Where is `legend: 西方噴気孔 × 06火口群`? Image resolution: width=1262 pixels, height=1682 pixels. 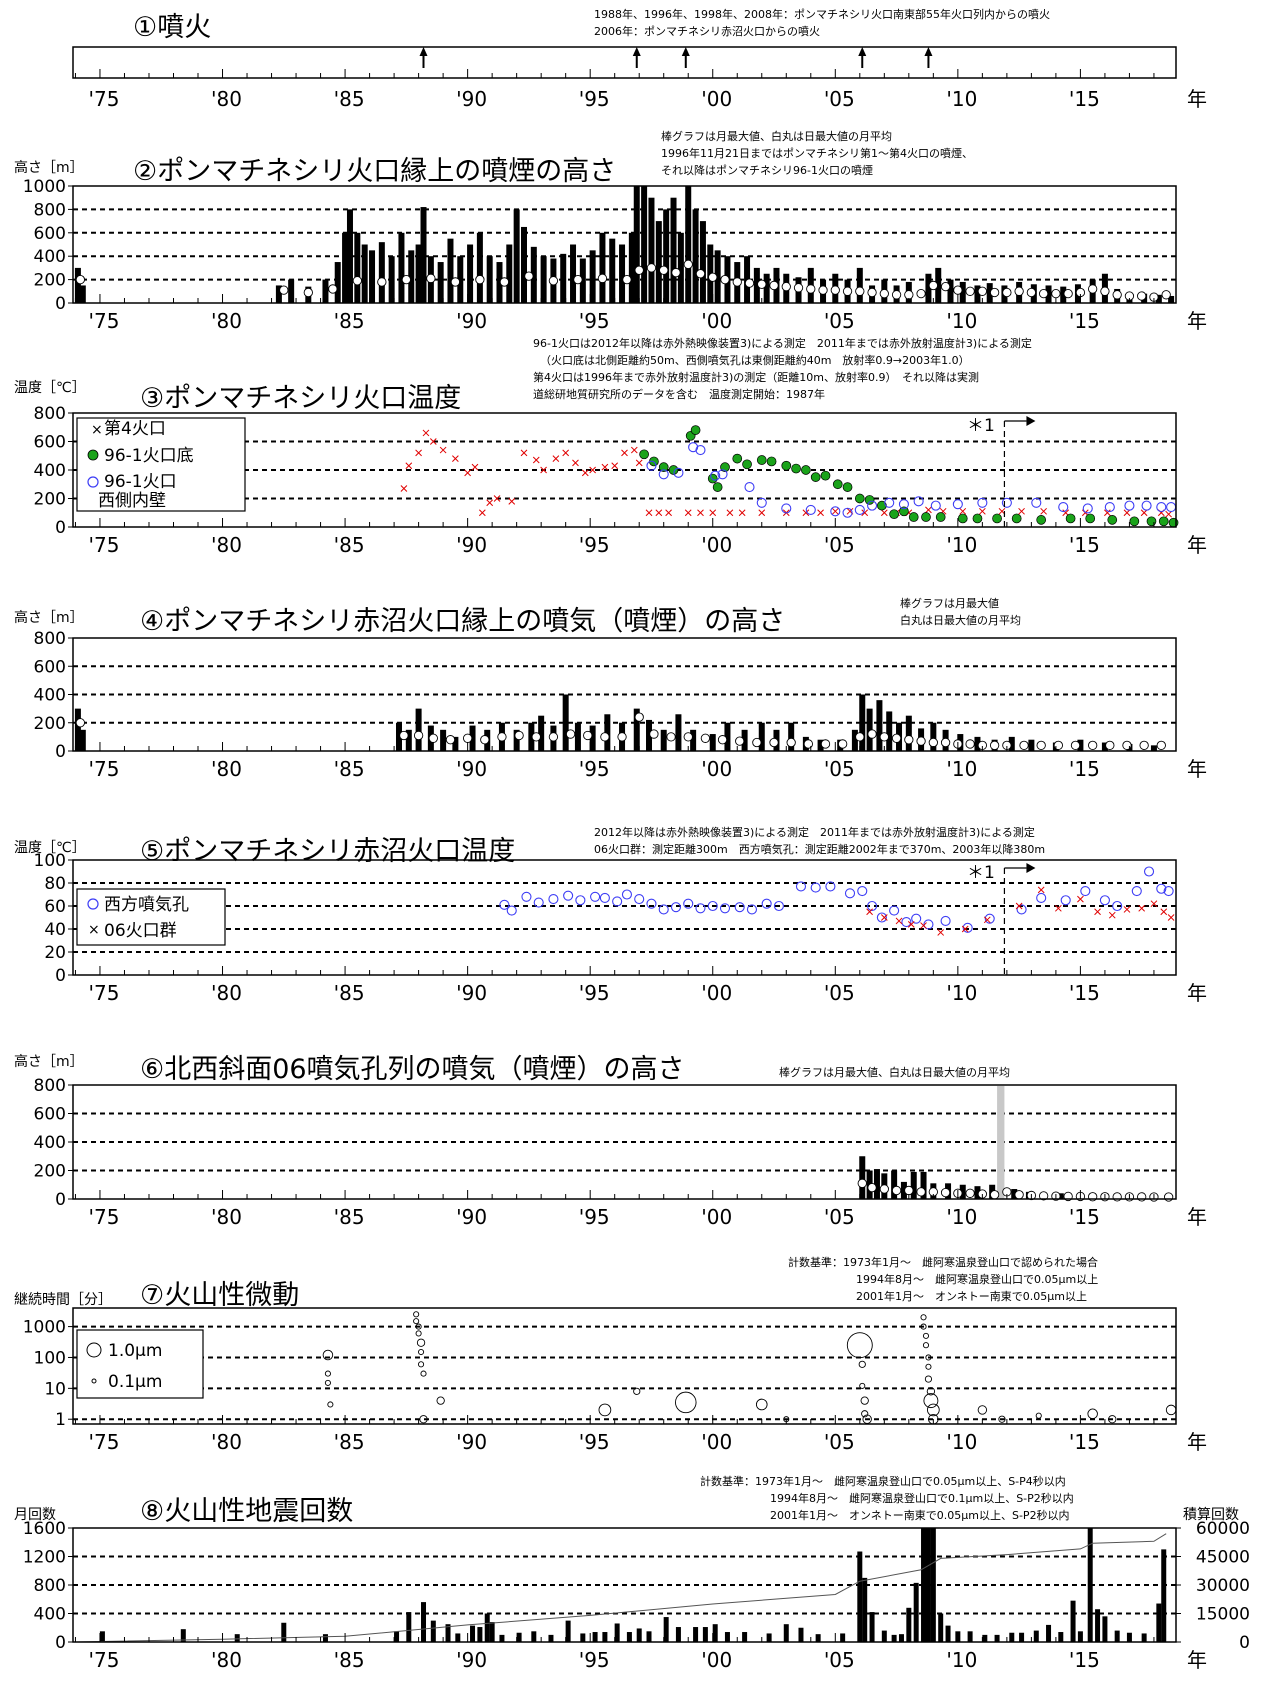 legend: 西方噴気孔 × 06火口群 is located at coordinates (151, 917).